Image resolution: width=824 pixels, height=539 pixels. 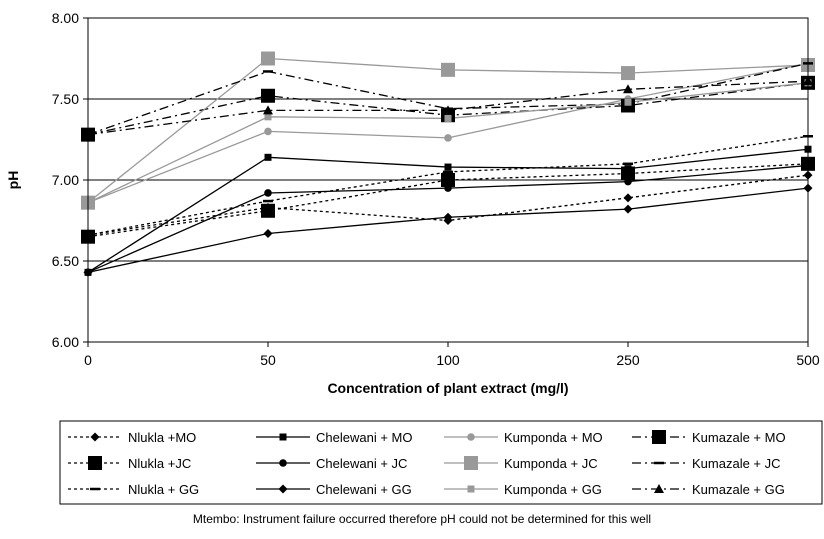 What do you see at coordinates (88, 360) in the screenshot?
I see `x-tick-label: 0` at bounding box center [88, 360].